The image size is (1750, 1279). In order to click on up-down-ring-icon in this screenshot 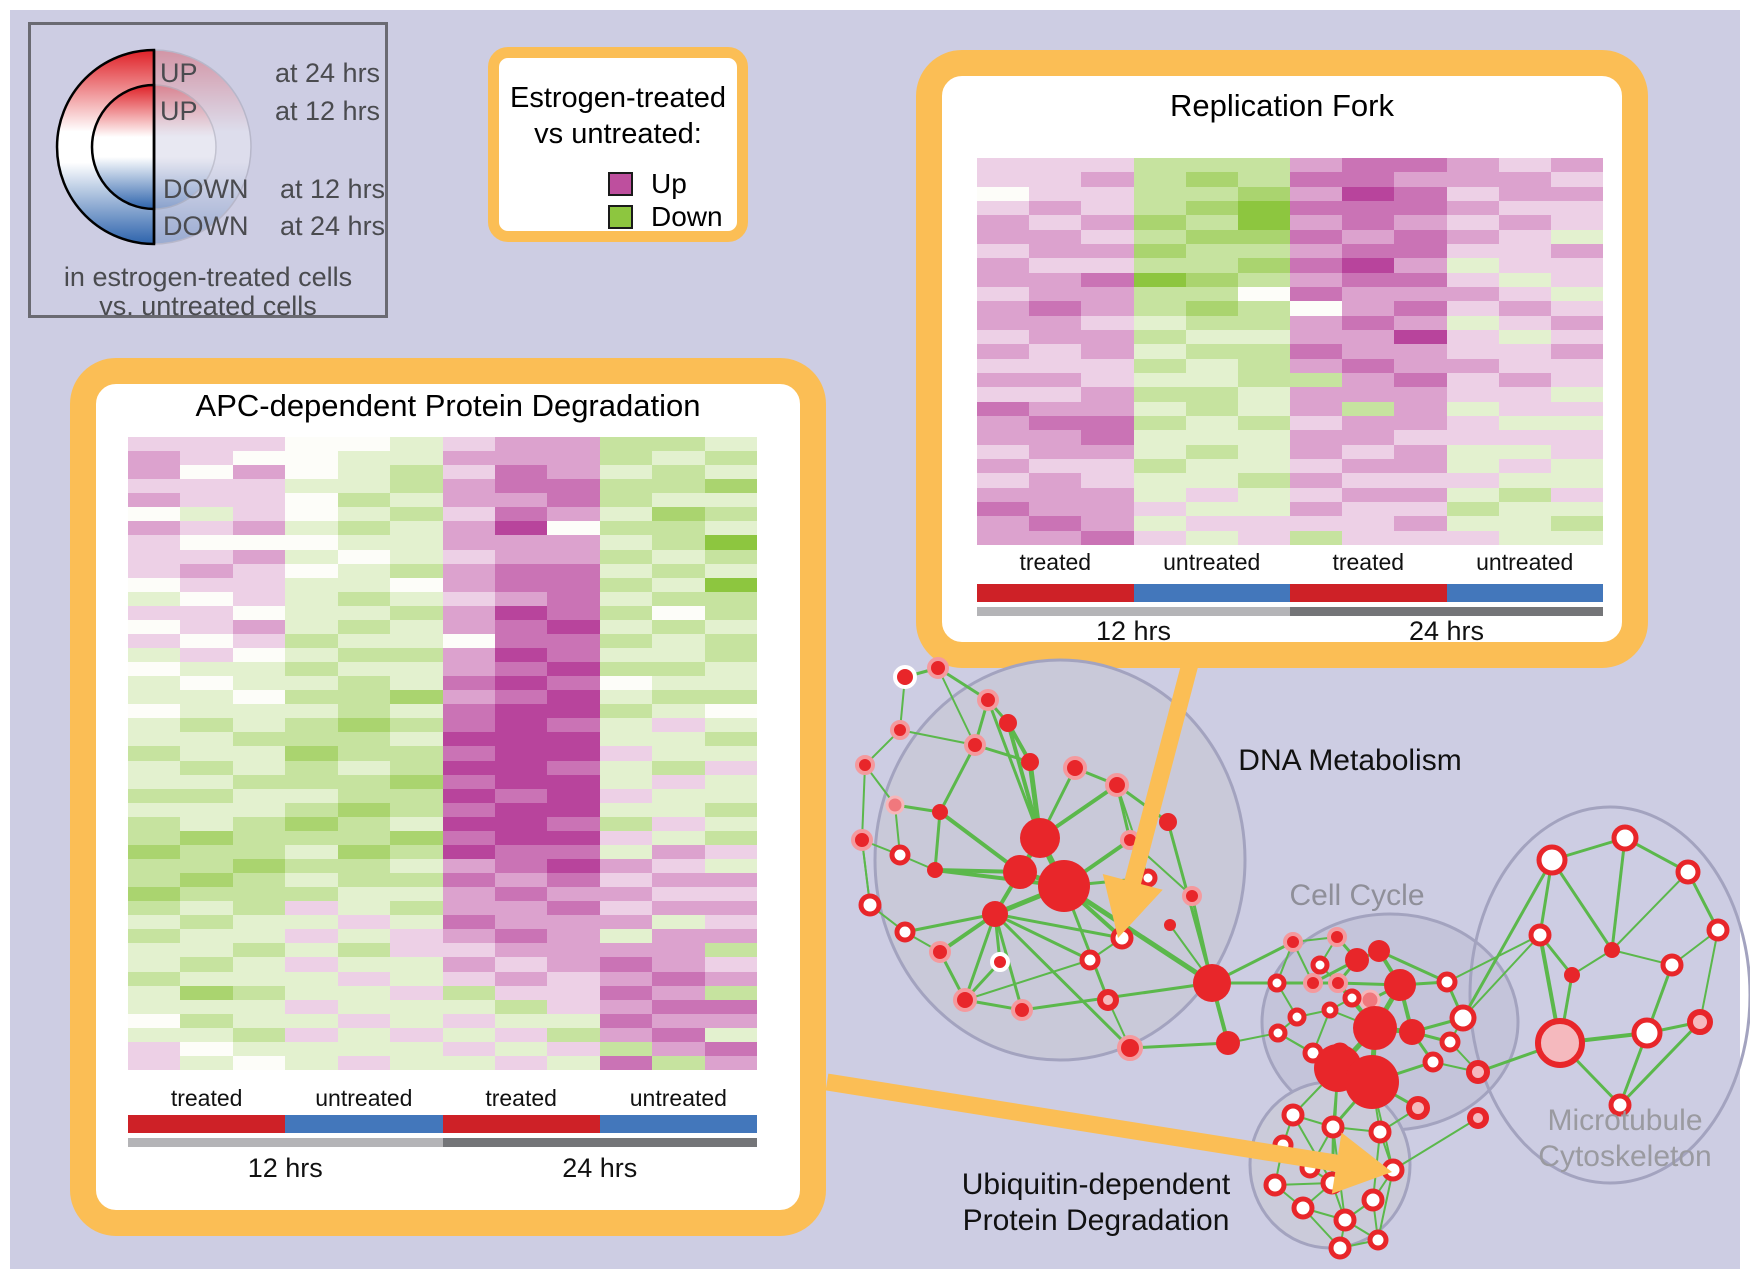, I will do `click(153, 147)`.